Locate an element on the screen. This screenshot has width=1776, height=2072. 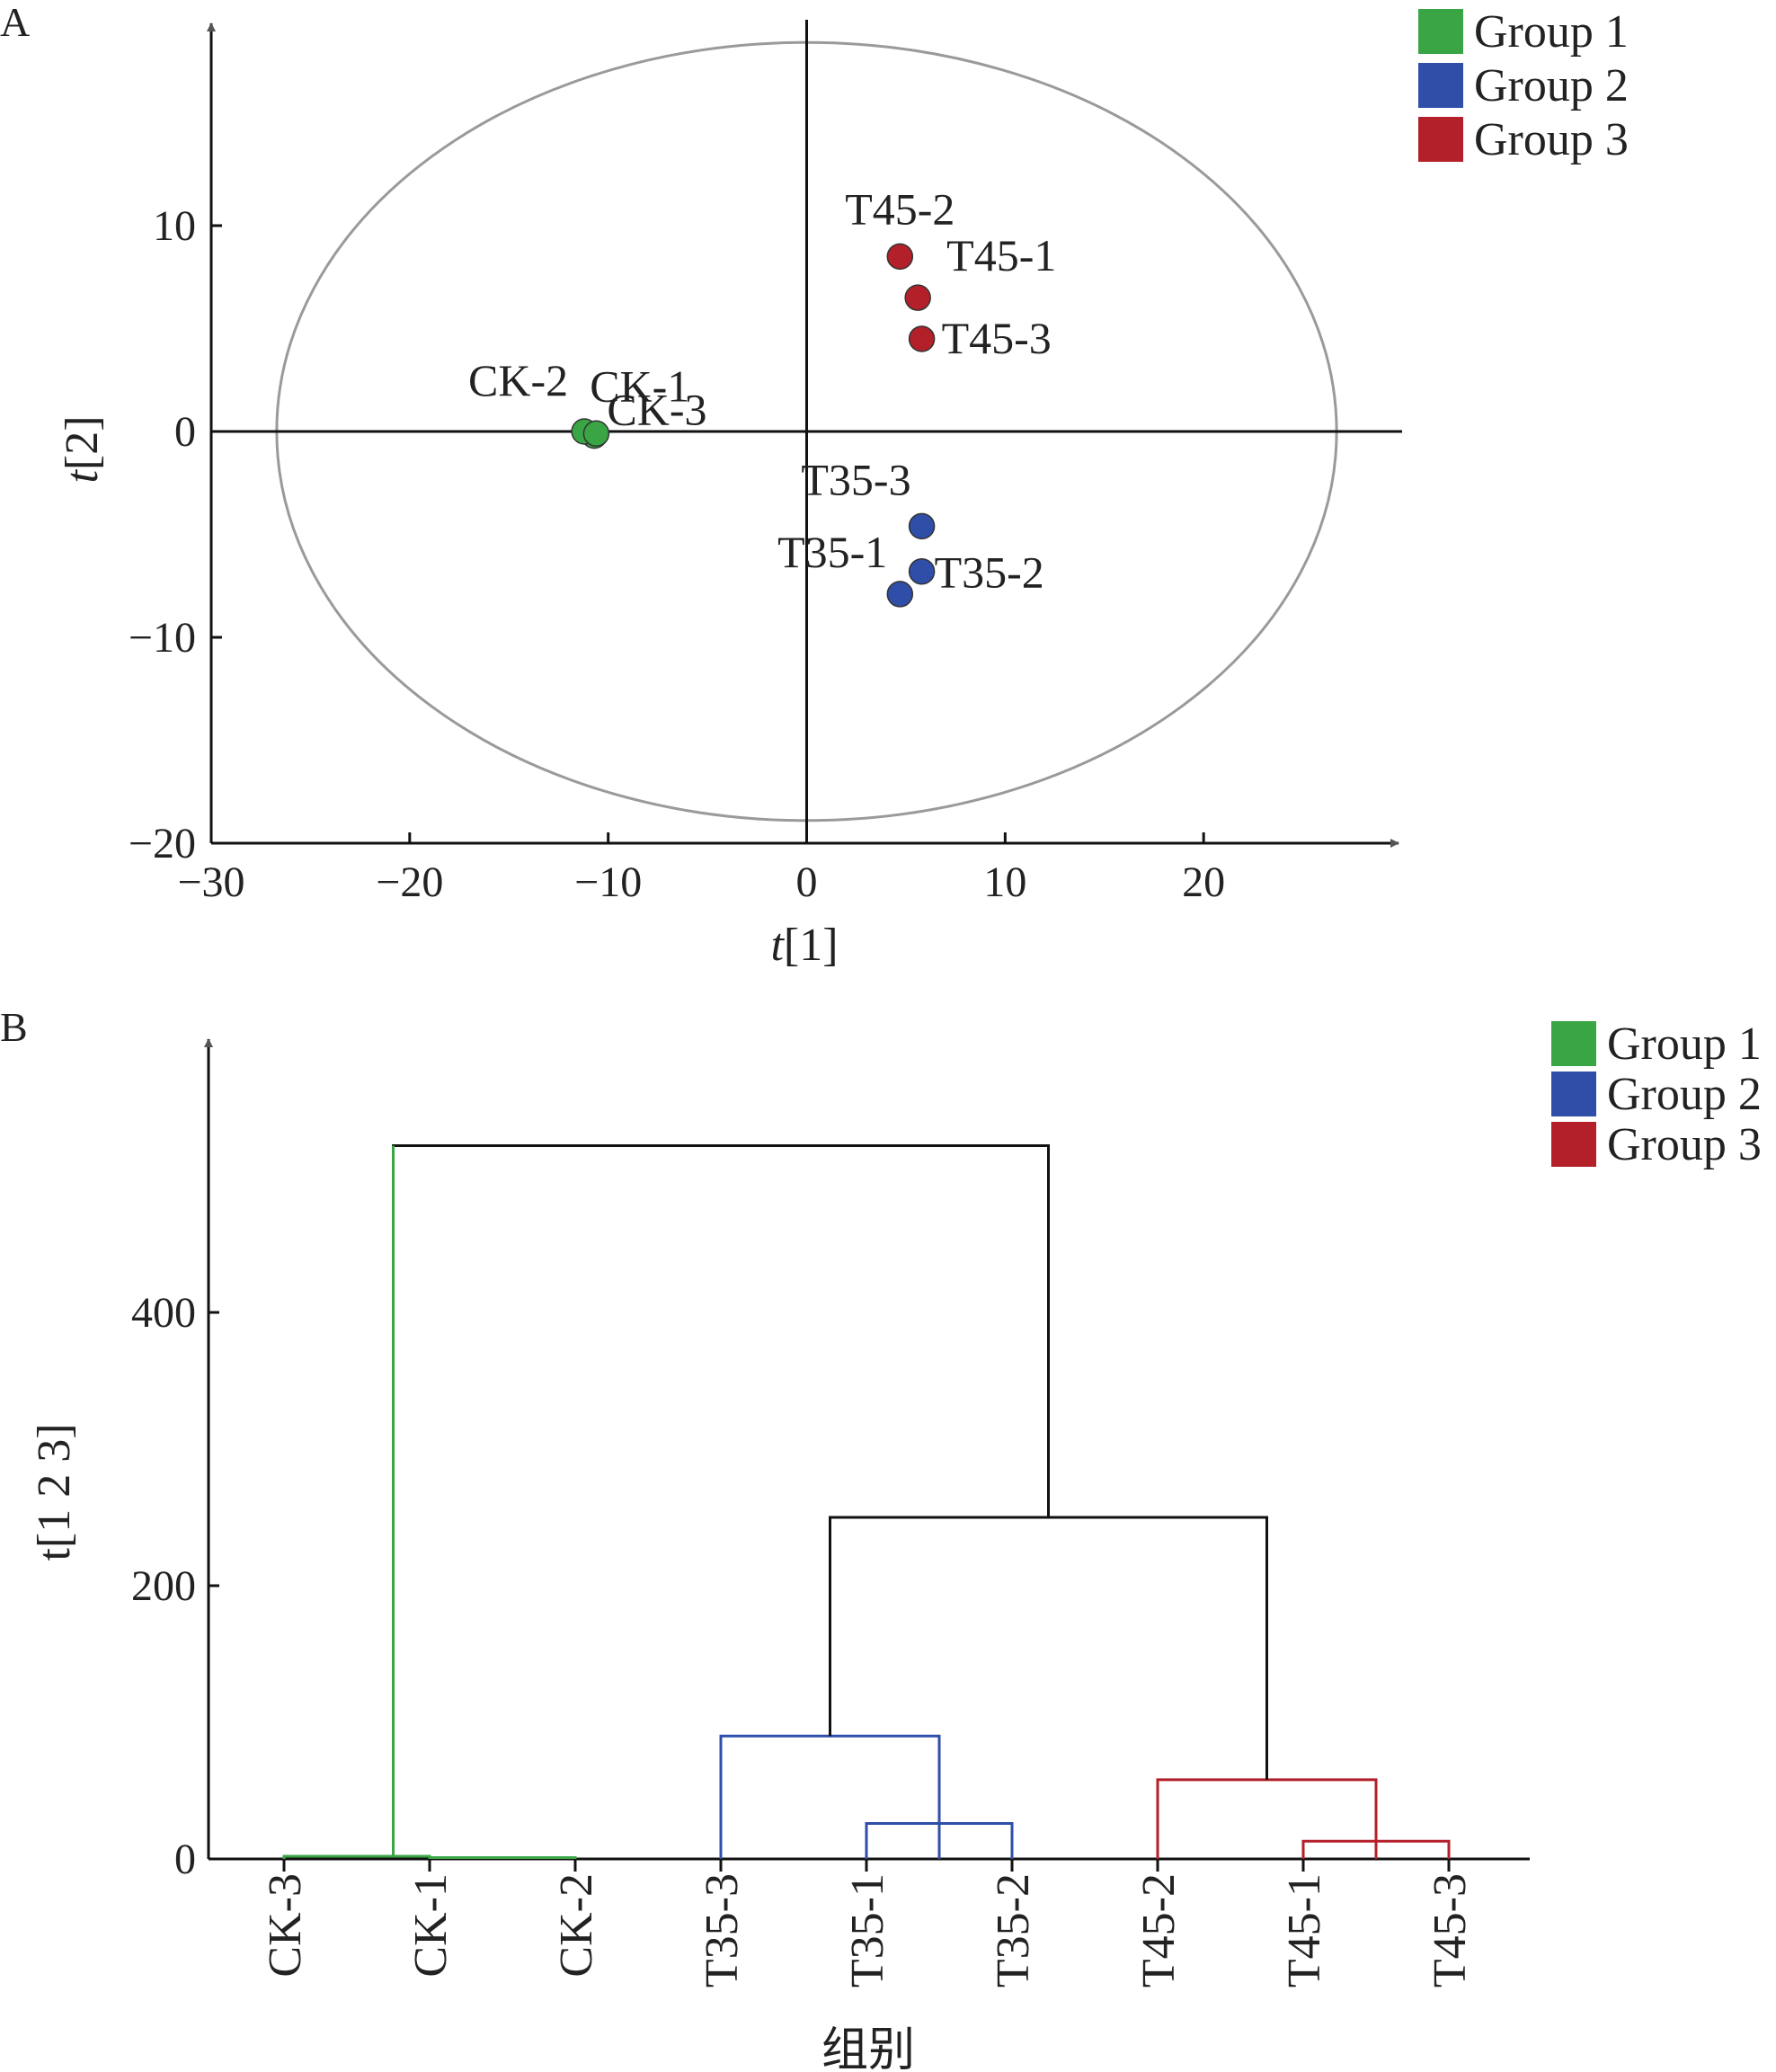
x-axis-ticks: −30 −20 −10 0 10 20 is located at coordinates (701, 869).